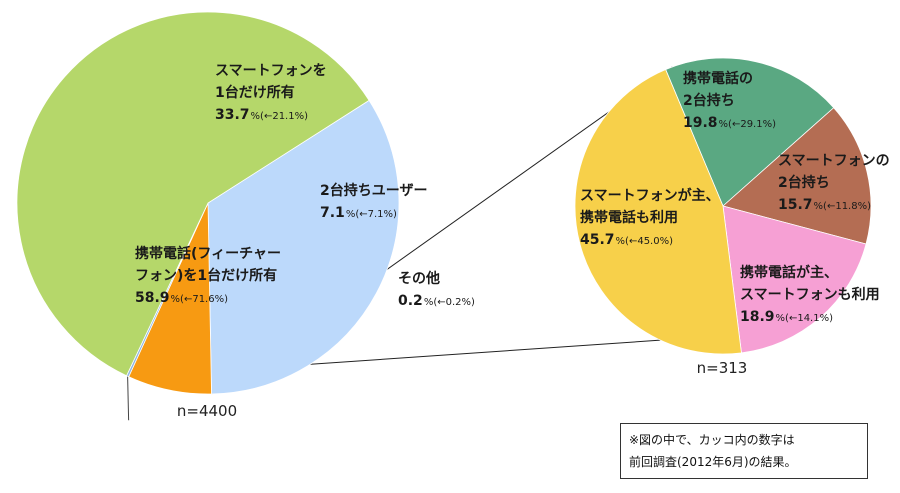  Describe the element at coordinates (207, 411) in the screenshot. I see `sample-size-label: n=4400` at that location.